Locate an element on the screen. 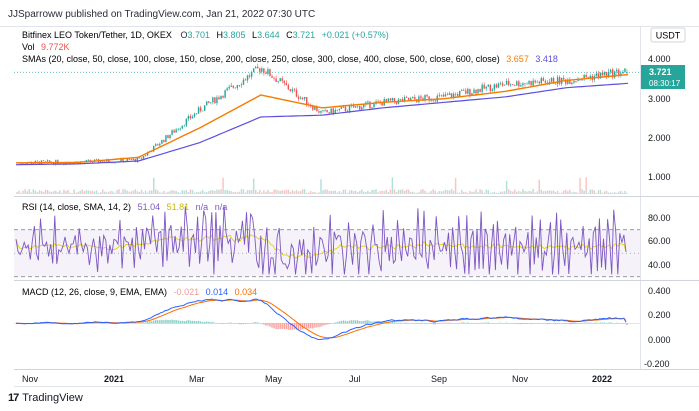 The width and height of the screenshot is (699, 411). macd-tick: -0.200 is located at coordinates (657, 364).